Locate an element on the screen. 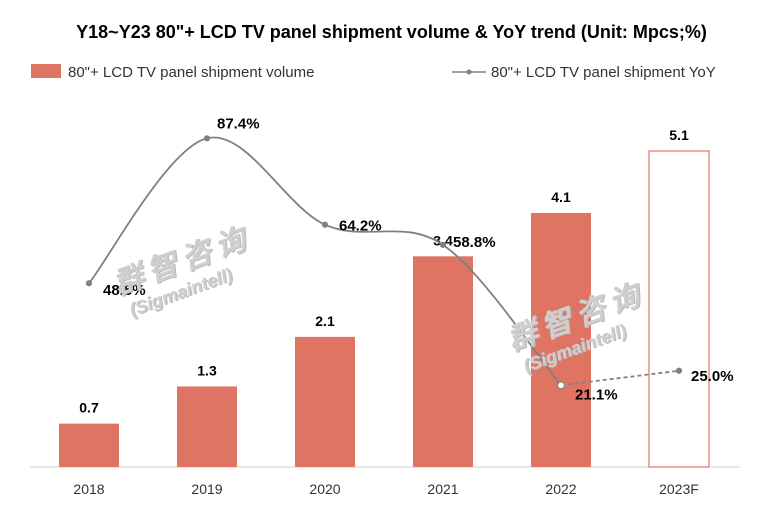 This screenshot has width=783, height=522. x-tick-label: 2020 is located at coordinates (324, 489).